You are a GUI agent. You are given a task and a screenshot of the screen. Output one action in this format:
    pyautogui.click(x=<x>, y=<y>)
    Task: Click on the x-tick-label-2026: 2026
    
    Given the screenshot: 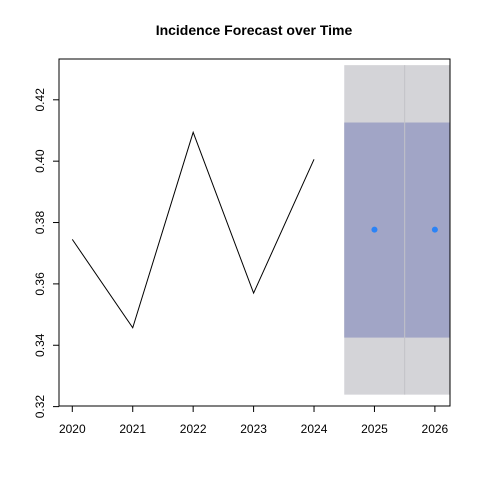 What is the action you would take?
    pyautogui.click(x=435, y=429)
    